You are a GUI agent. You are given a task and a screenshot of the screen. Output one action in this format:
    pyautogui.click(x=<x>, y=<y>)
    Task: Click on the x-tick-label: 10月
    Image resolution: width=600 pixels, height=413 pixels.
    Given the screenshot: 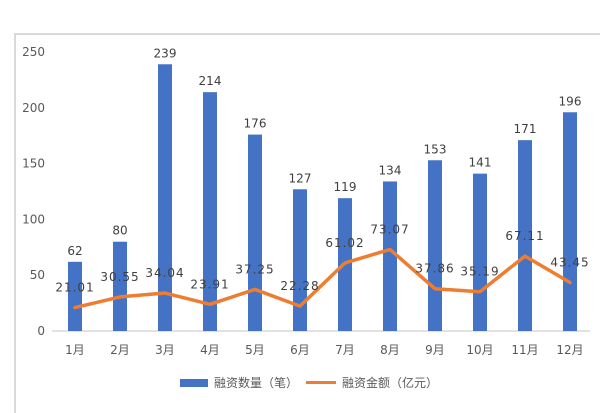 What is the action you would take?
    pyautogui.click(x=479, y=350)
    